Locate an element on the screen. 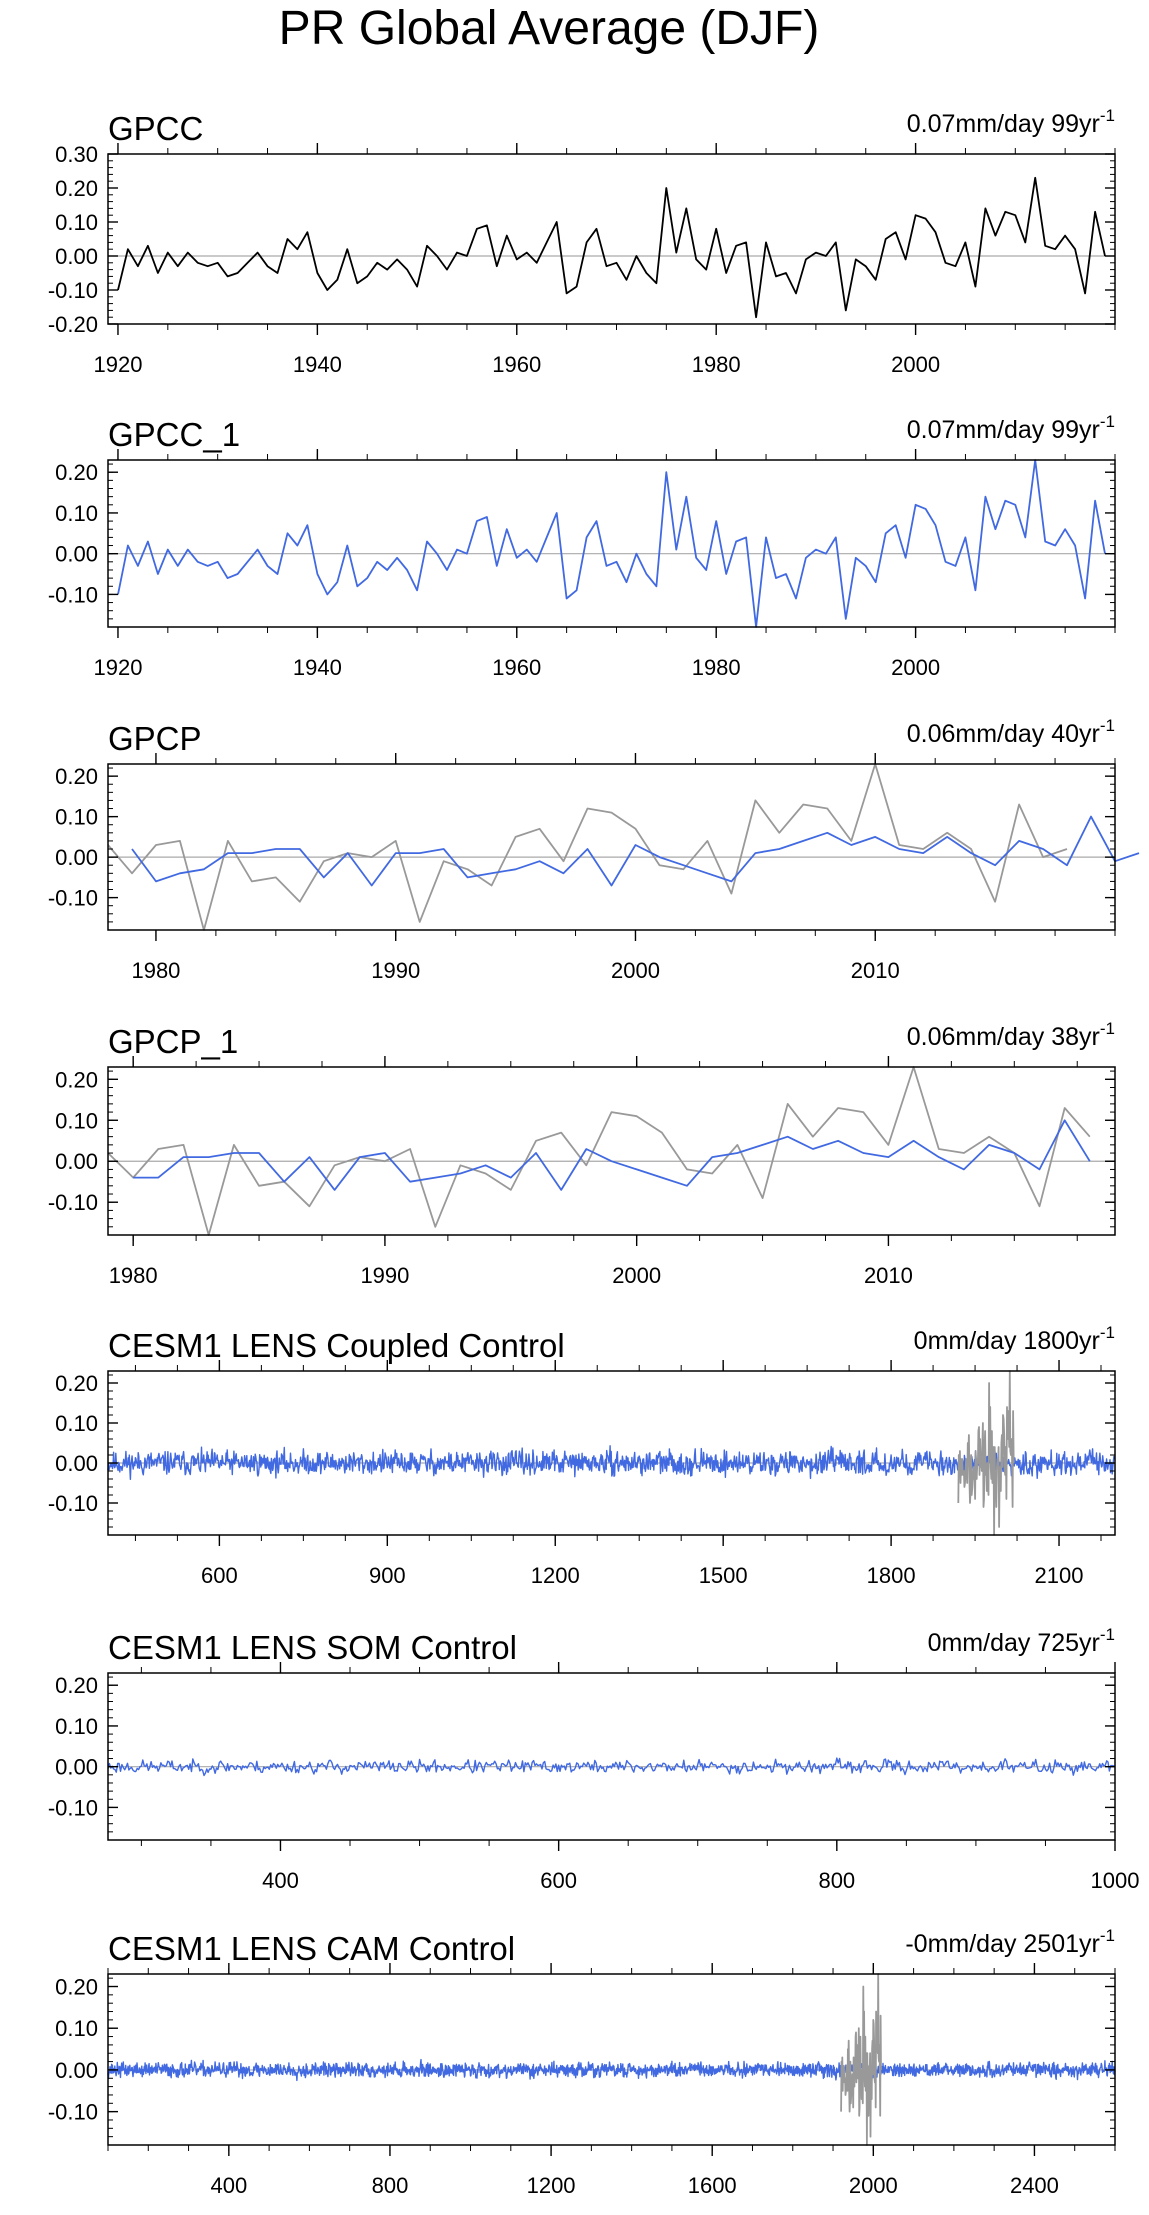 The image size is (1149, 2215). panel-title: CESM1 LENS SOM Control is located at coordinates (312, 1647).